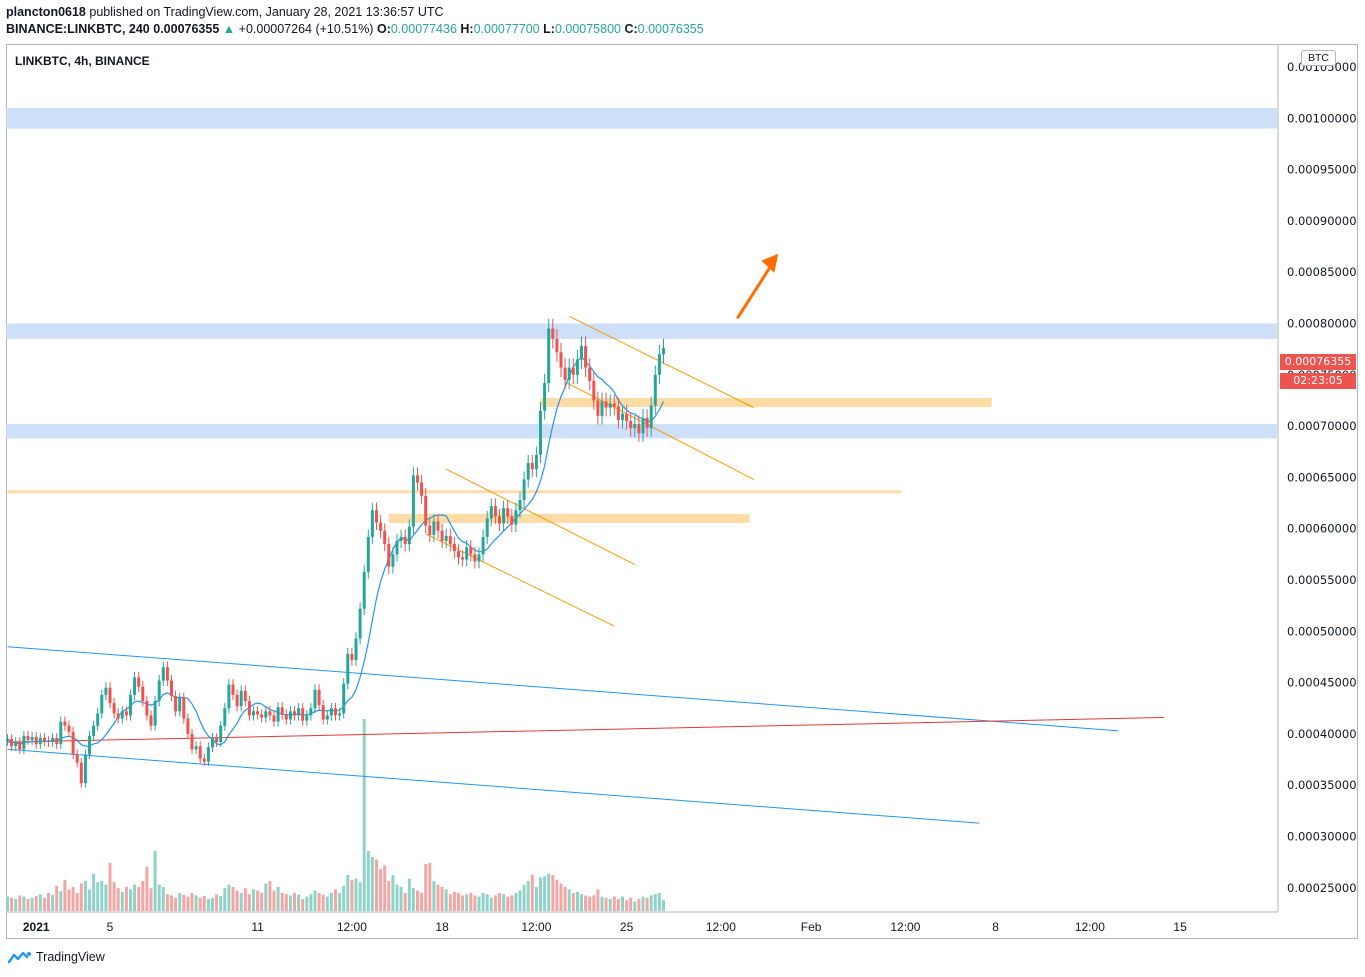 Image resolution: width=1365 pixels, height=977 pixels. Describe the element at coordinates (257, 927) in the screenshot. I see `time-tick-label-2: 11` at that location.